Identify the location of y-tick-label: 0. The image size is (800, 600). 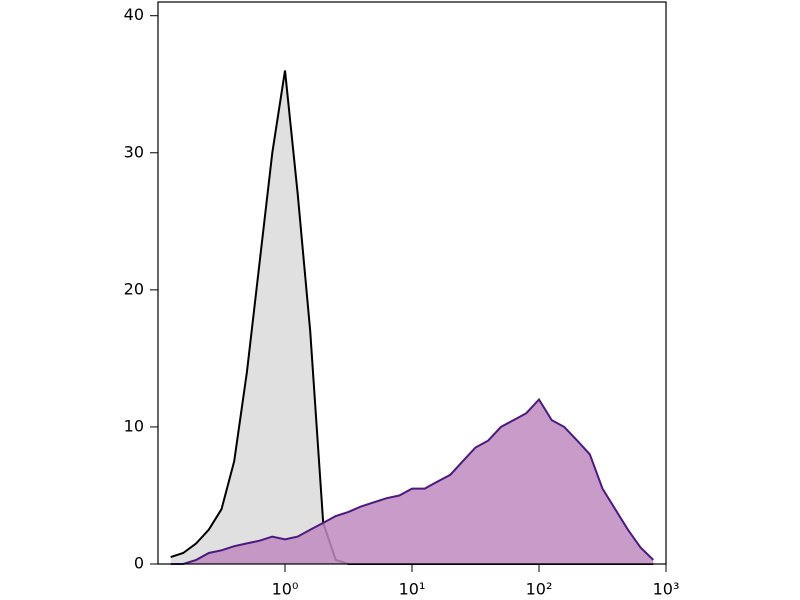
(139, 563).